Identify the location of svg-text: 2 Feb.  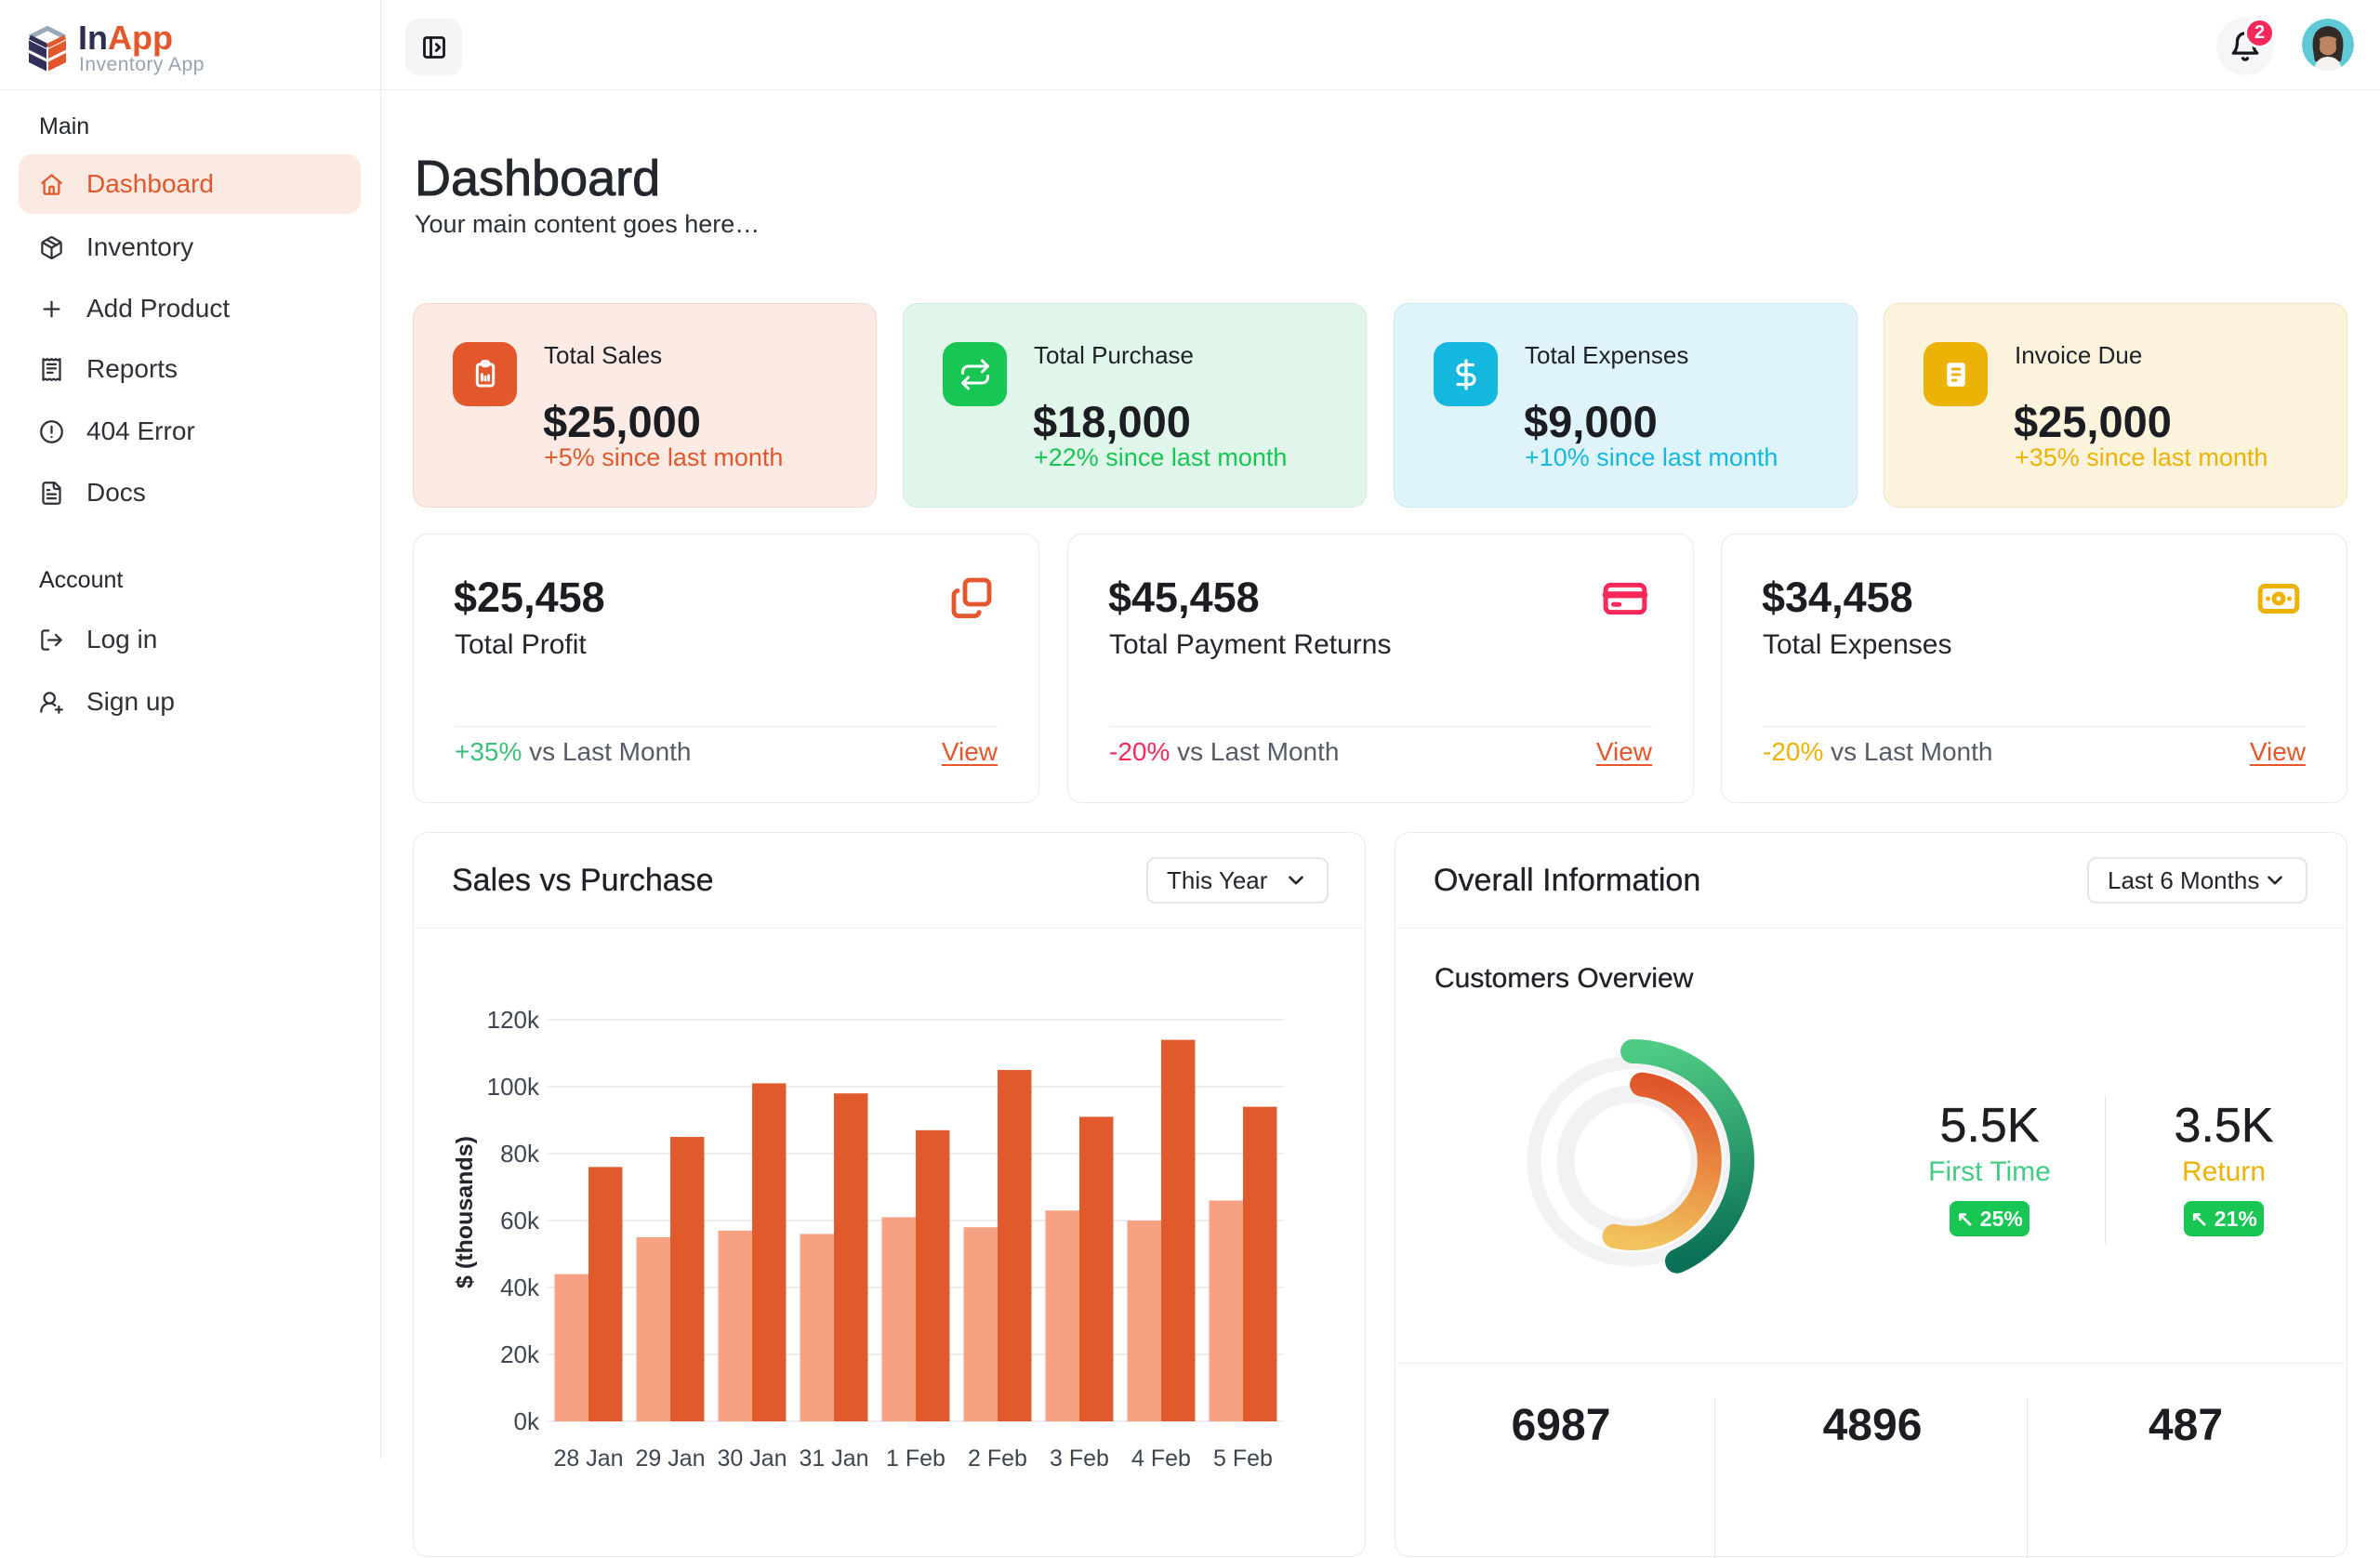
(997, 1457).